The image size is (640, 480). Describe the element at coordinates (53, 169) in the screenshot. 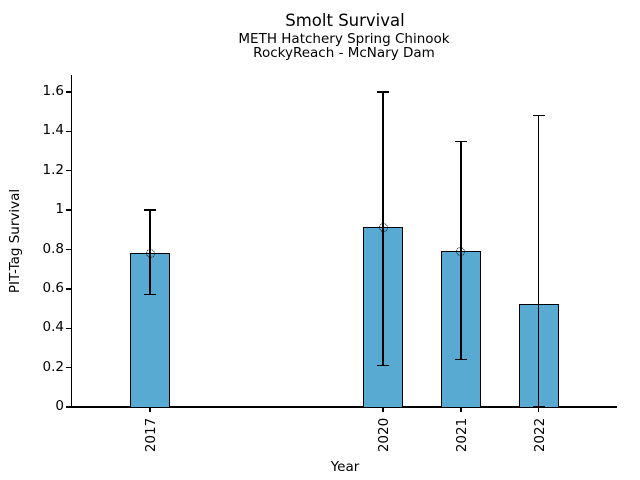

I see `y-tick-label: 1.2` at that location.